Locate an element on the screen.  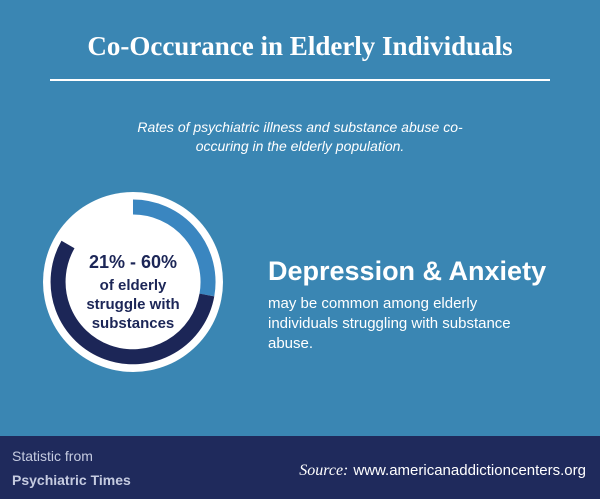
subtitle: occuring in the elderly population. is located at coordinates (300, 146).